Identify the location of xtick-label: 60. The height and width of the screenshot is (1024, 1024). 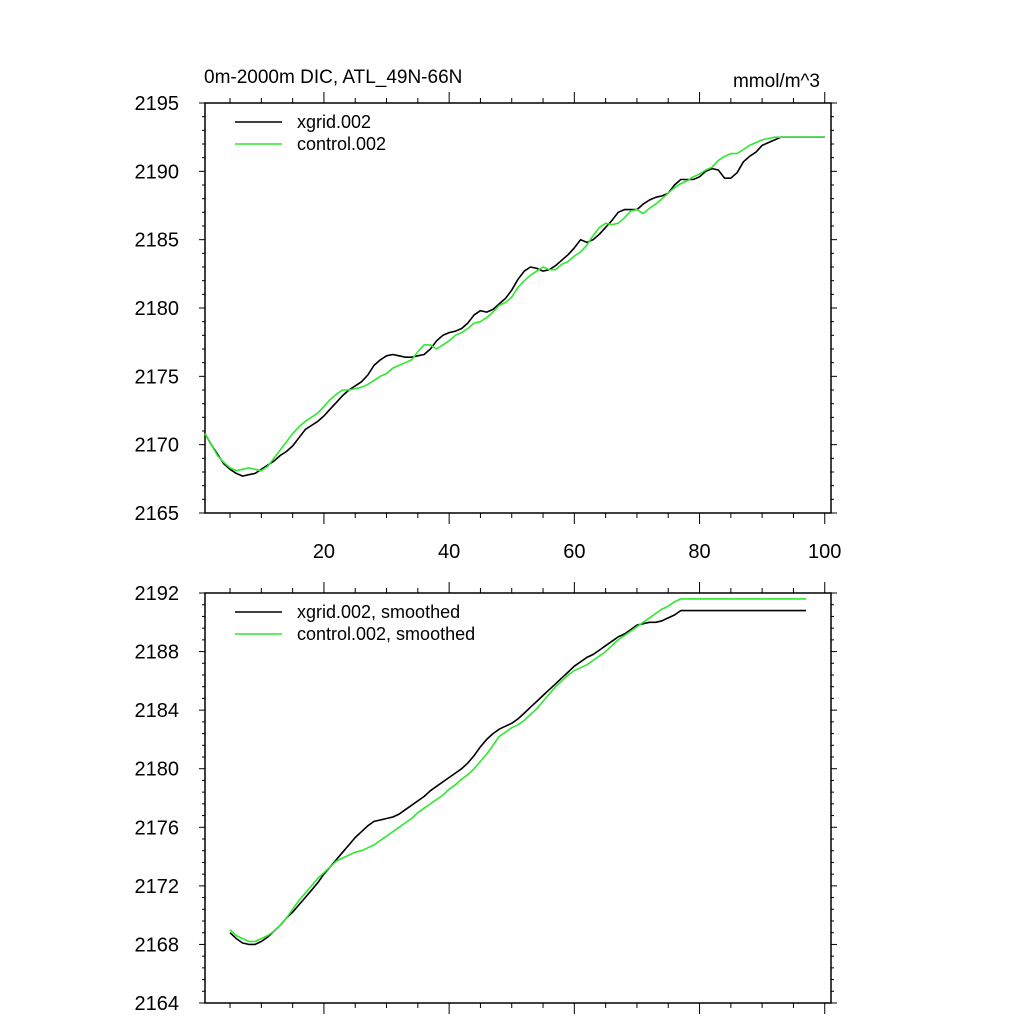
(574, 552).